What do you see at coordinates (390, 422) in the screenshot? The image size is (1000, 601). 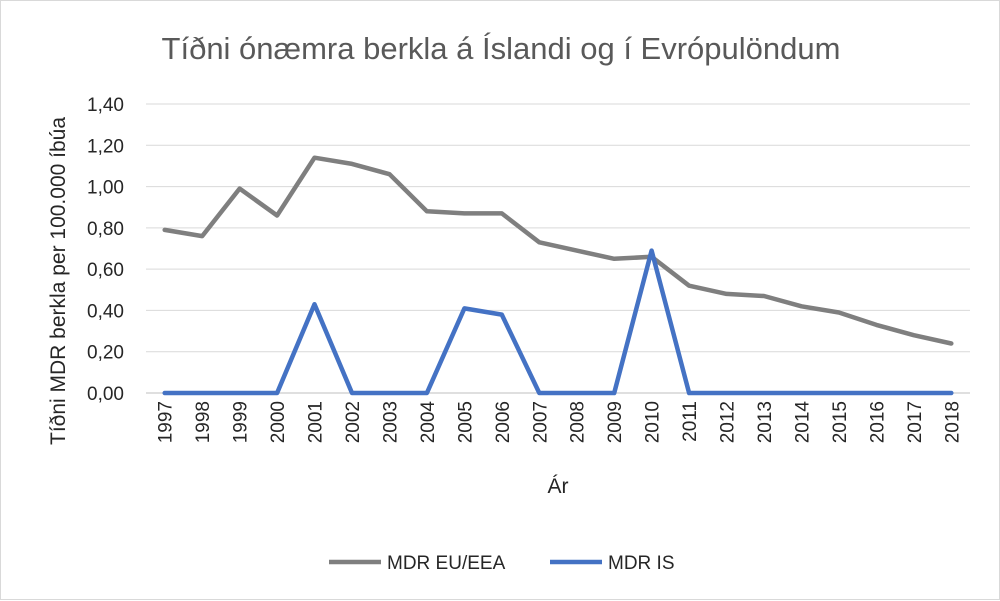 I see `x-tick-label: 2003` at bounding box center [390, 422].